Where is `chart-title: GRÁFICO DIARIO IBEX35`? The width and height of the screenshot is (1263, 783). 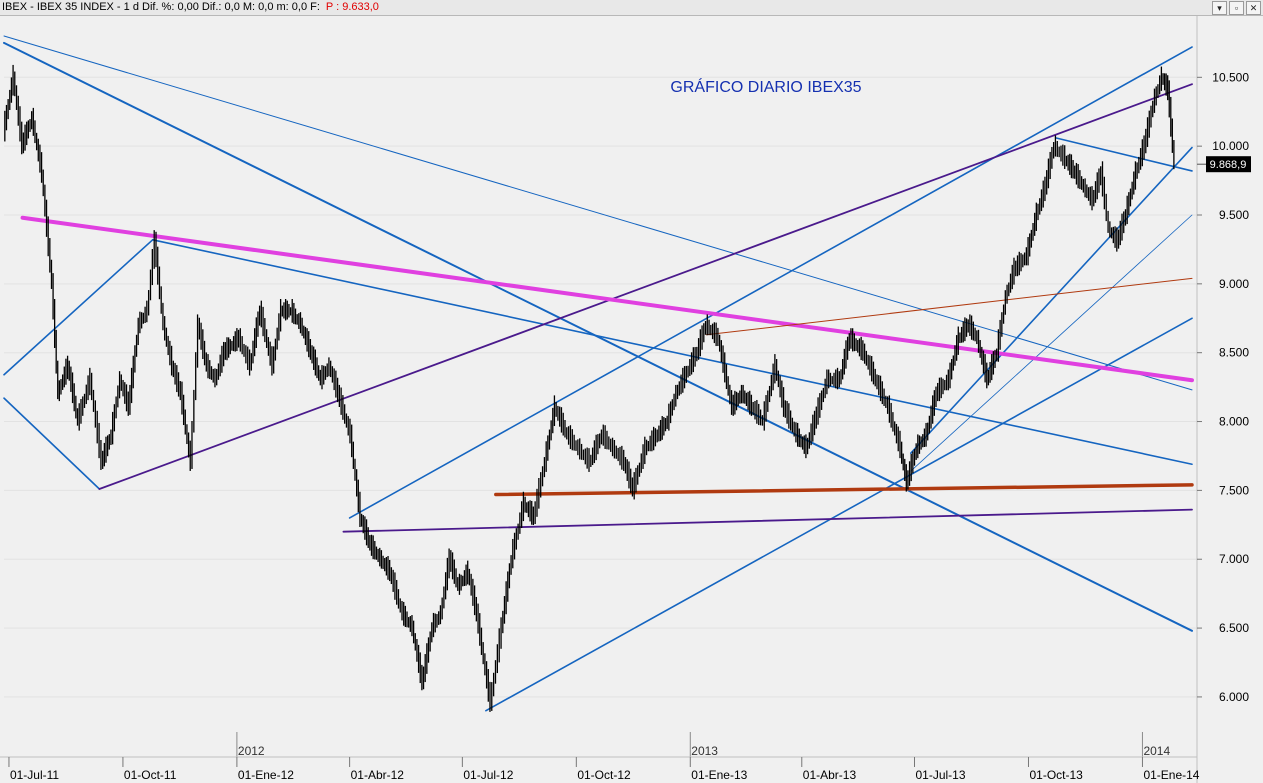
chart-title: GRÁFICO DIARIO IBEX35 is located at coordinates (765, 86).